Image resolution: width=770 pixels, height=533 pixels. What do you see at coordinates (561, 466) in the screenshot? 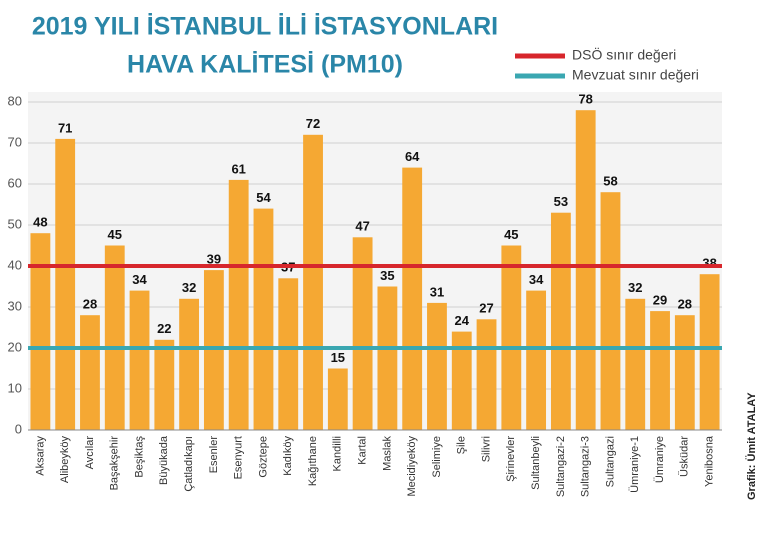
I see `x-tick-label: Sultangazi-2` at bounding box center [561, 466].